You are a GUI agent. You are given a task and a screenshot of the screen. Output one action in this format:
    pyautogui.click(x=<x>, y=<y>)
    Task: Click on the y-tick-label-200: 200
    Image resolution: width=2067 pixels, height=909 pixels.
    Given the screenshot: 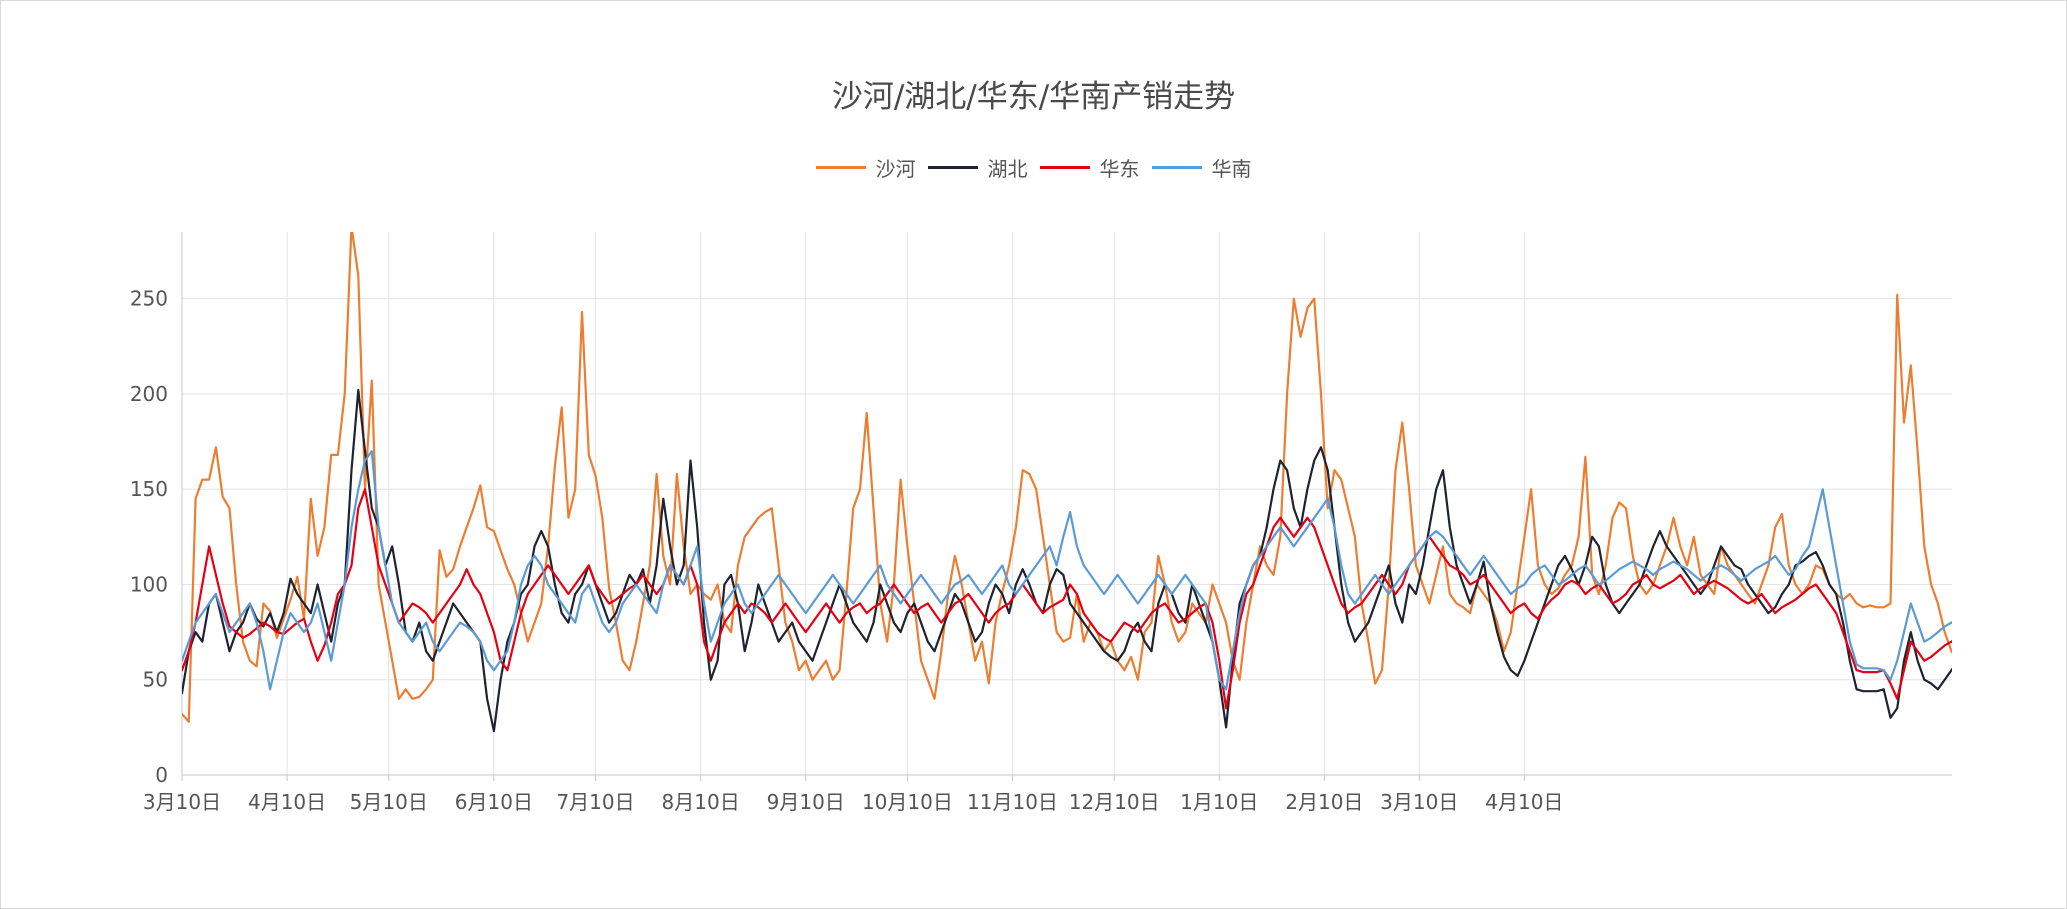 What is the action you would take?
    pyautogui.click(x=149, y=394)
    